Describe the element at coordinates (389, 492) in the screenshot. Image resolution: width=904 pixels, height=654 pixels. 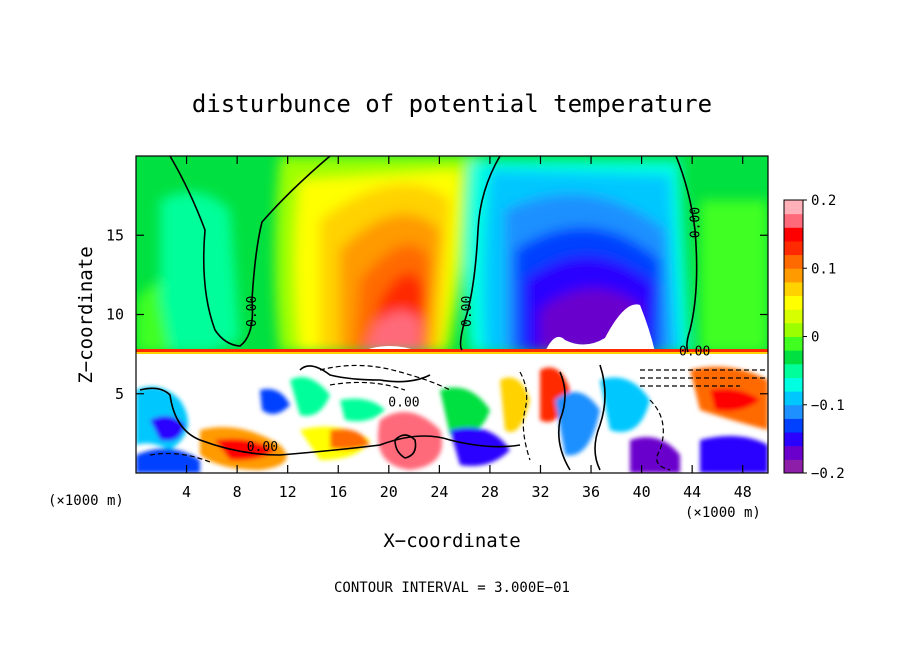
I see `x-tick-label: 20` at that location.